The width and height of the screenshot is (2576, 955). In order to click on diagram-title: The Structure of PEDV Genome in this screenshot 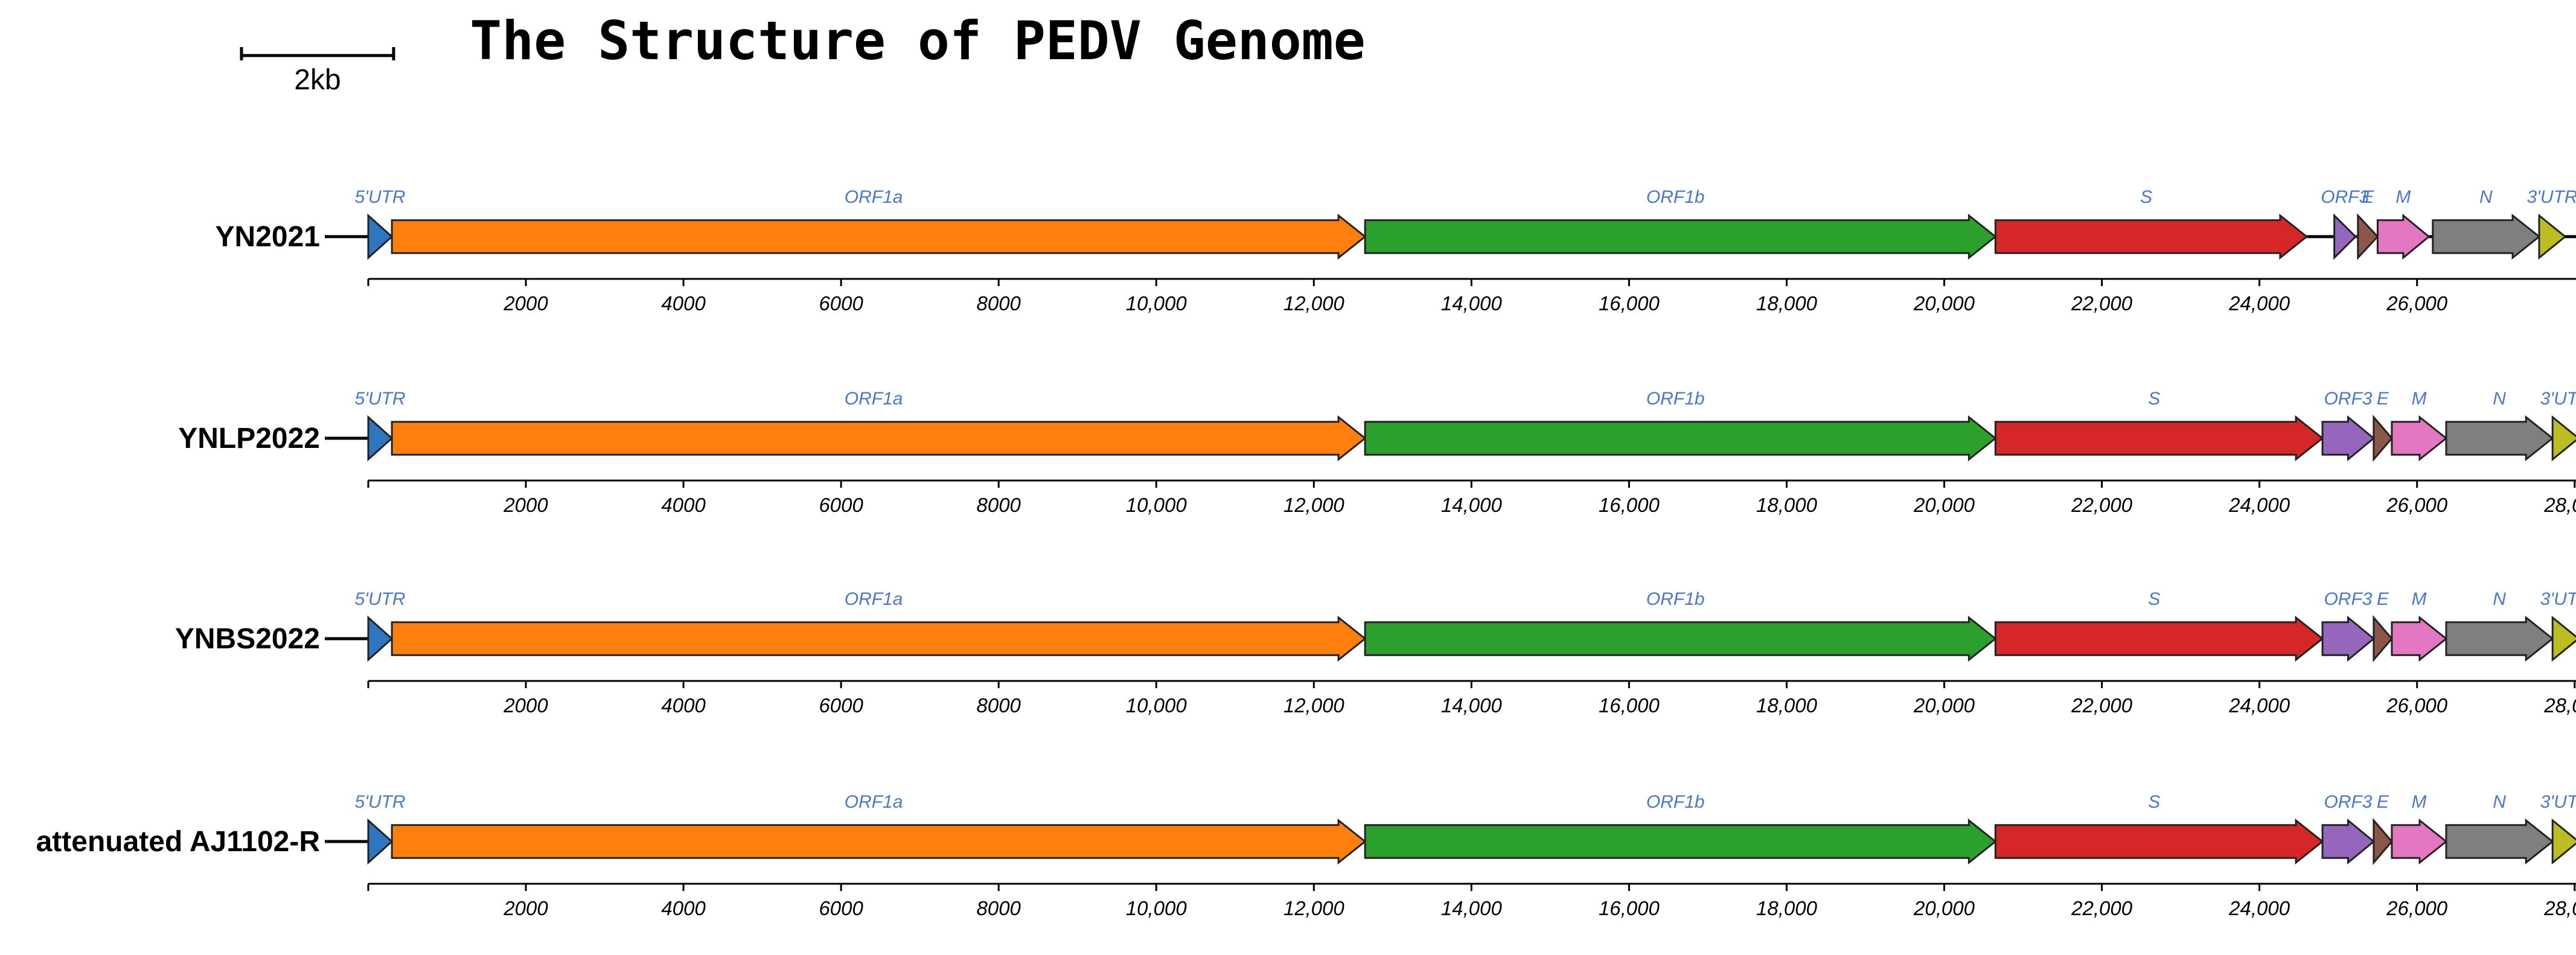, I will do `click(917, 41)`.